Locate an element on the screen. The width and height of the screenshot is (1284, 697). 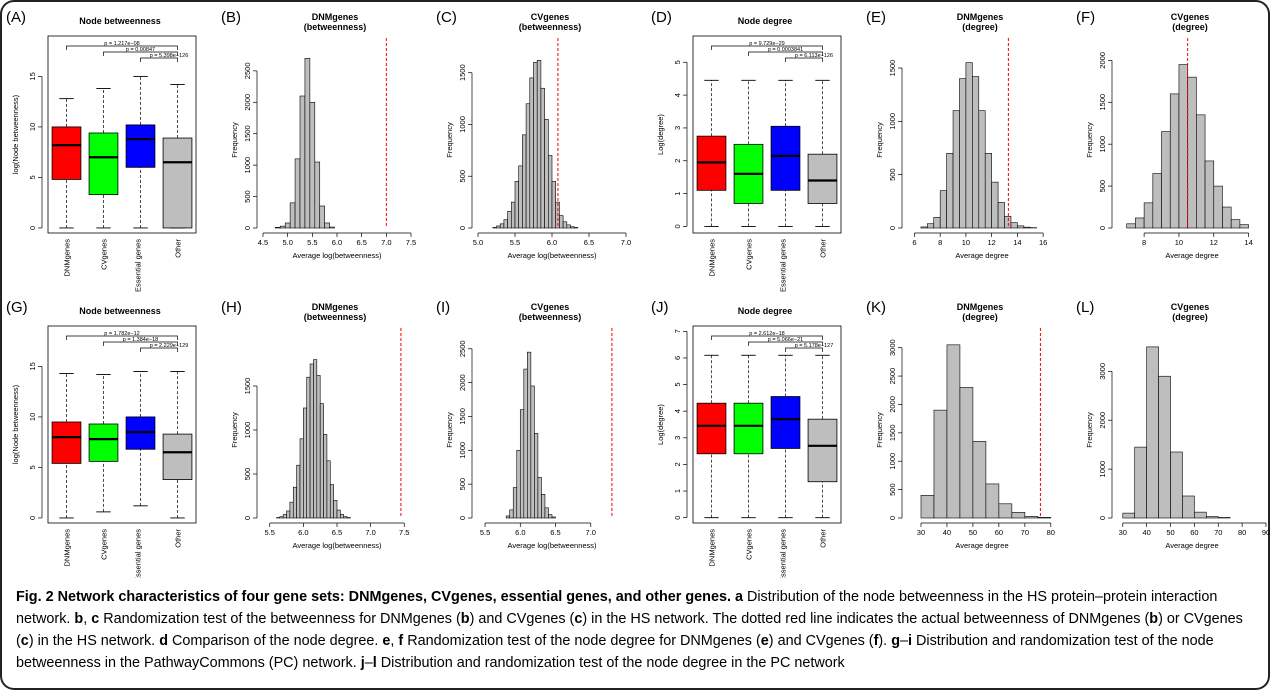
x-tick-label: 14 is located at coordinates (1248, 242).